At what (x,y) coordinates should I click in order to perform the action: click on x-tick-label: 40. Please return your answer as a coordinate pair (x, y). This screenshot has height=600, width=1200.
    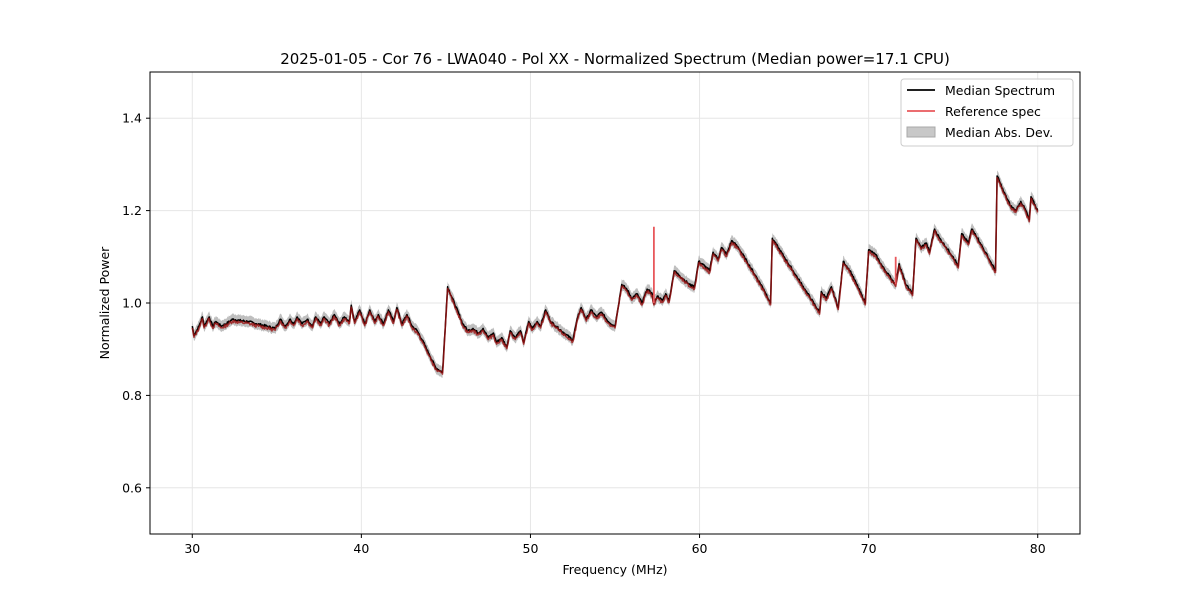
    Looking at the image, I should click on (361, 548).